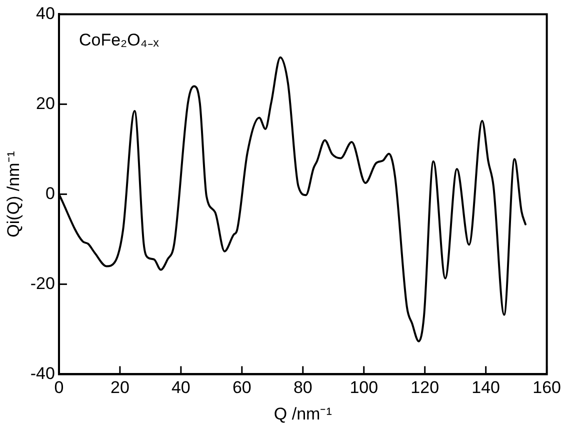 This screenshot has width=565, height=427. I want to click on x-tick-label: 120, so click(425, 388).